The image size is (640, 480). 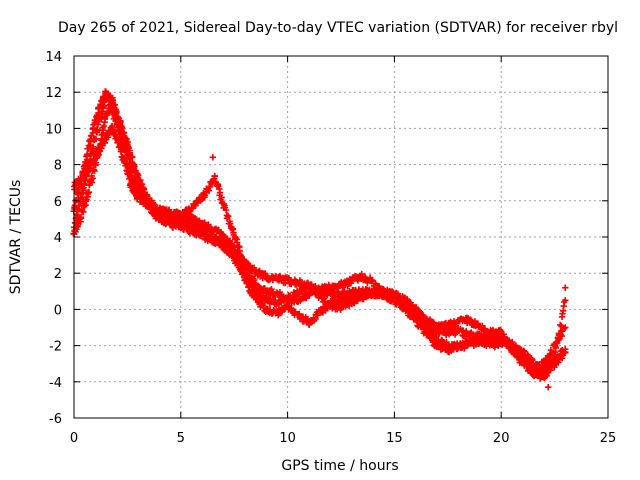 What do you see at coordinates (58, 166) in the screenshot?
I see `y-tick-label: 8` at bounding box center [58, 166].